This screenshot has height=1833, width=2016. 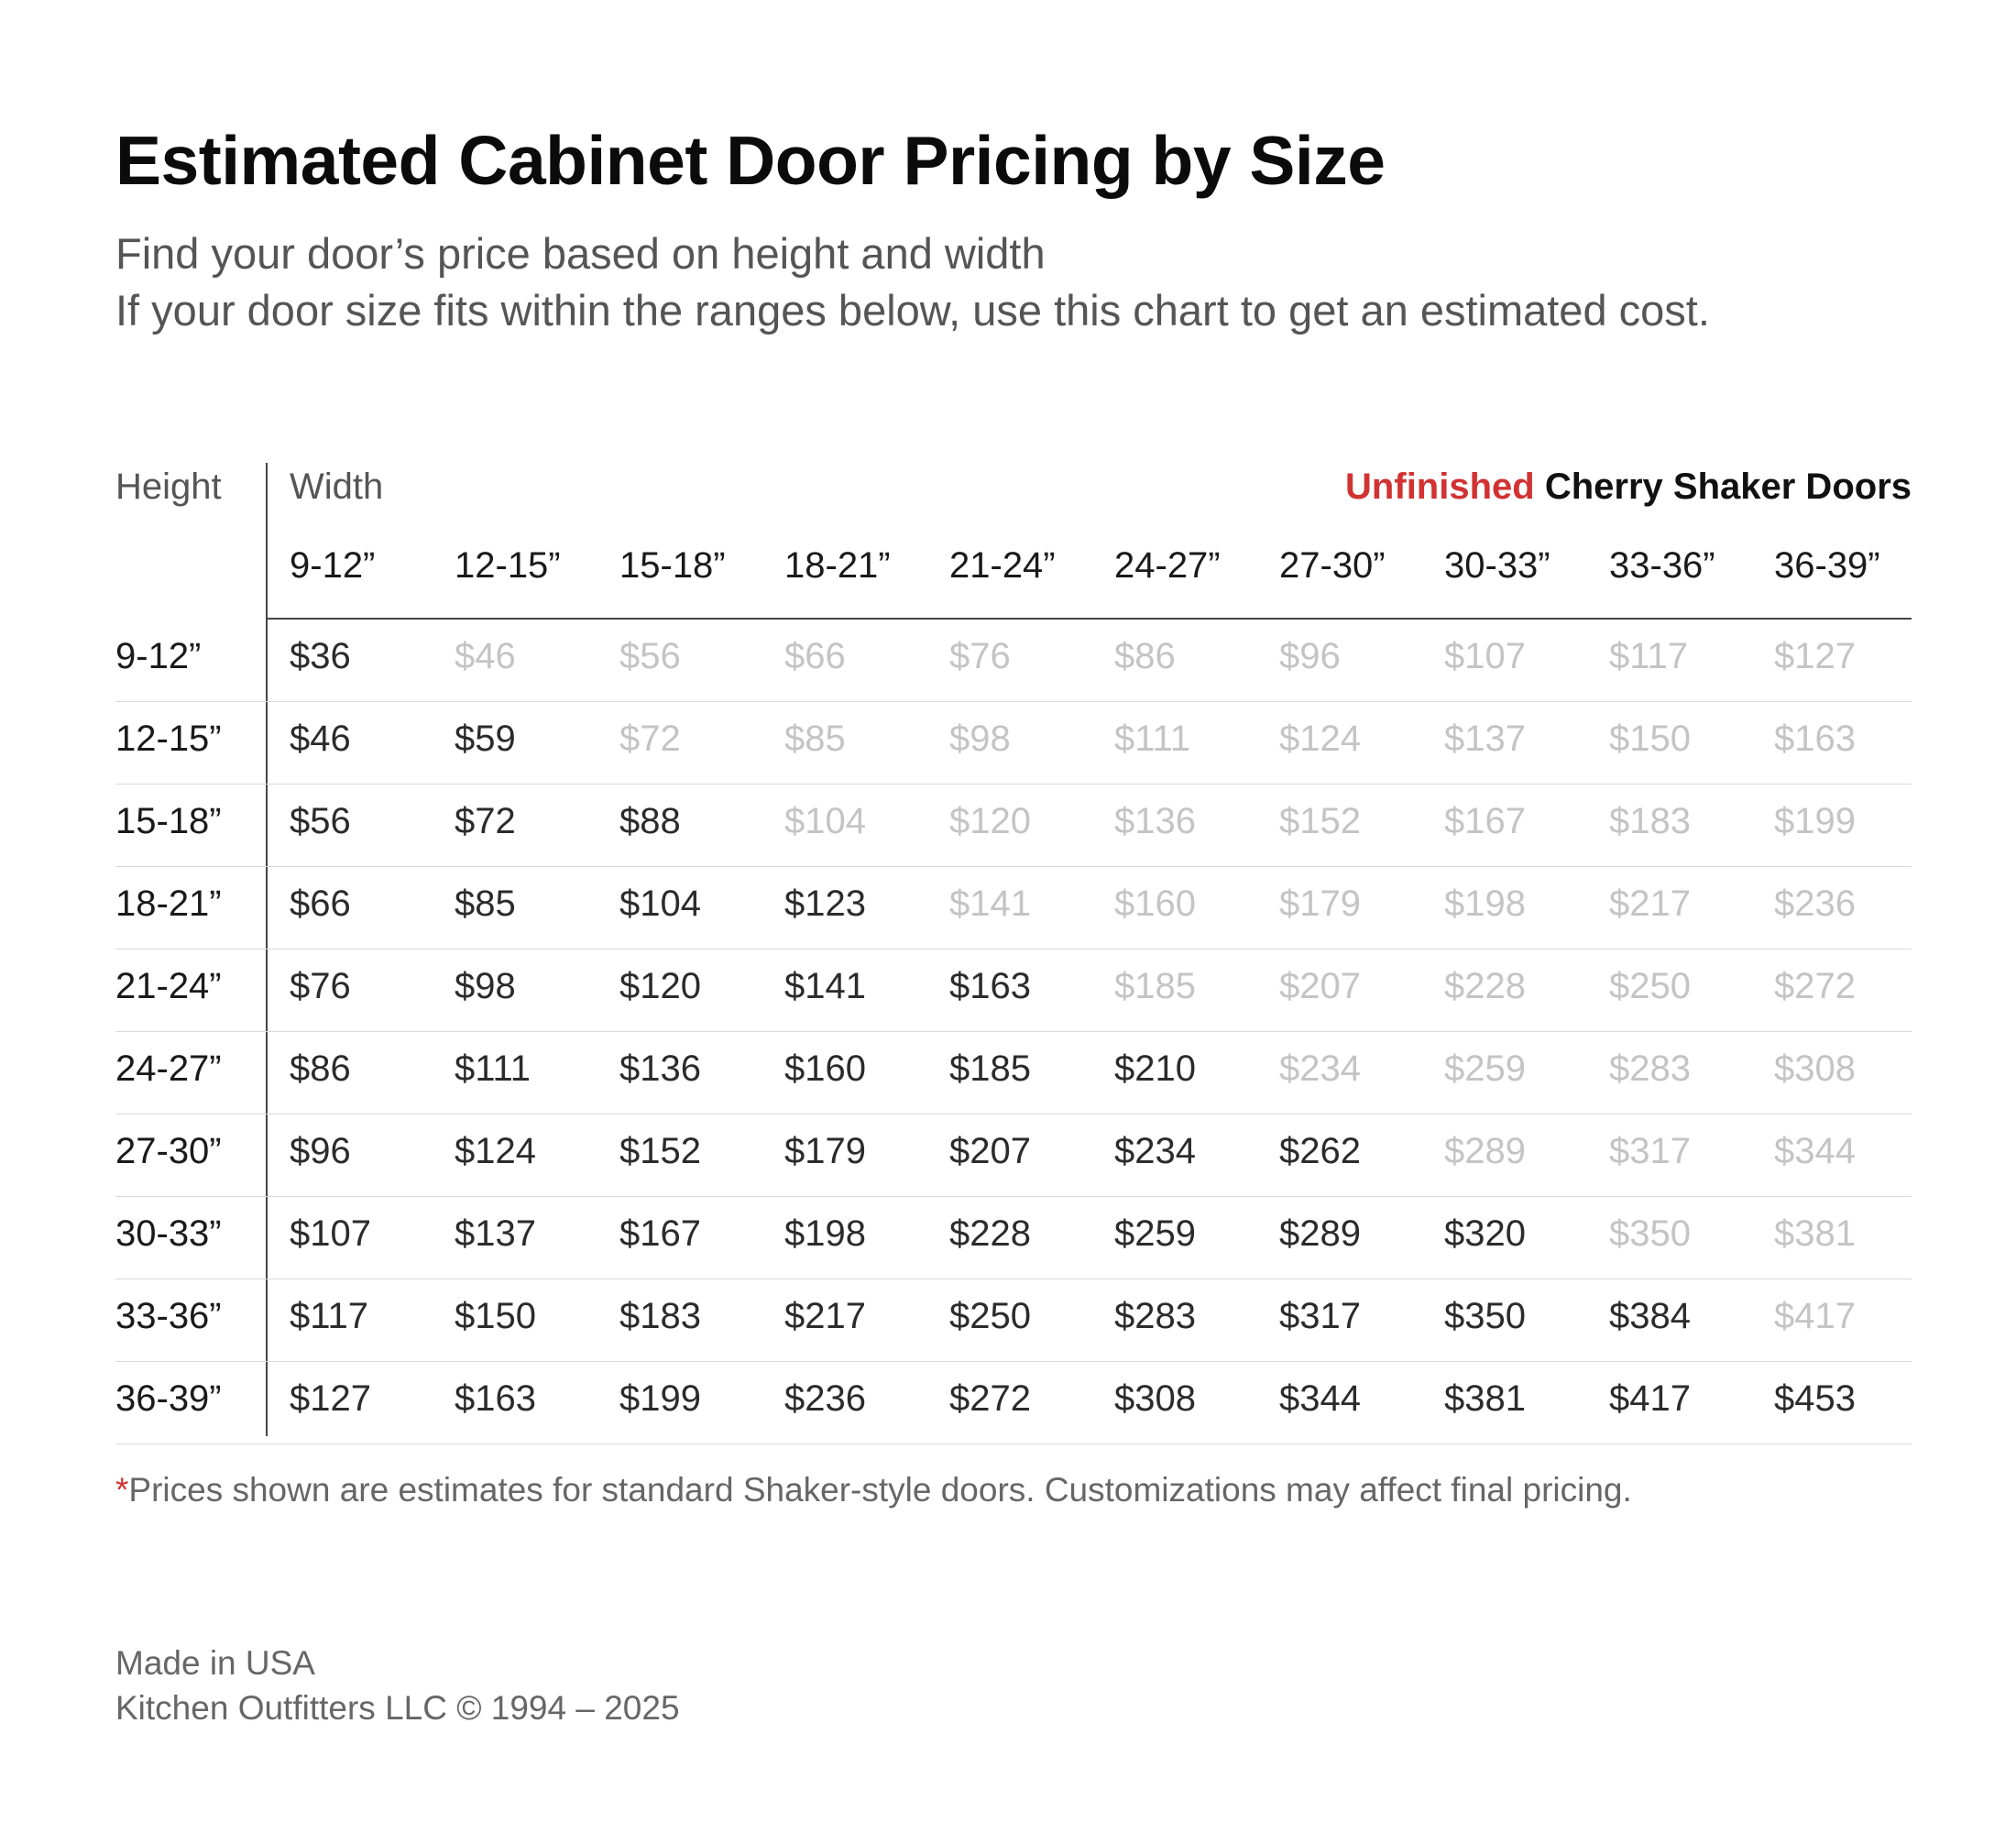 I want to click on product-title: Unfinished Cherry Shaker Doors, so click(x=1628, y=487).